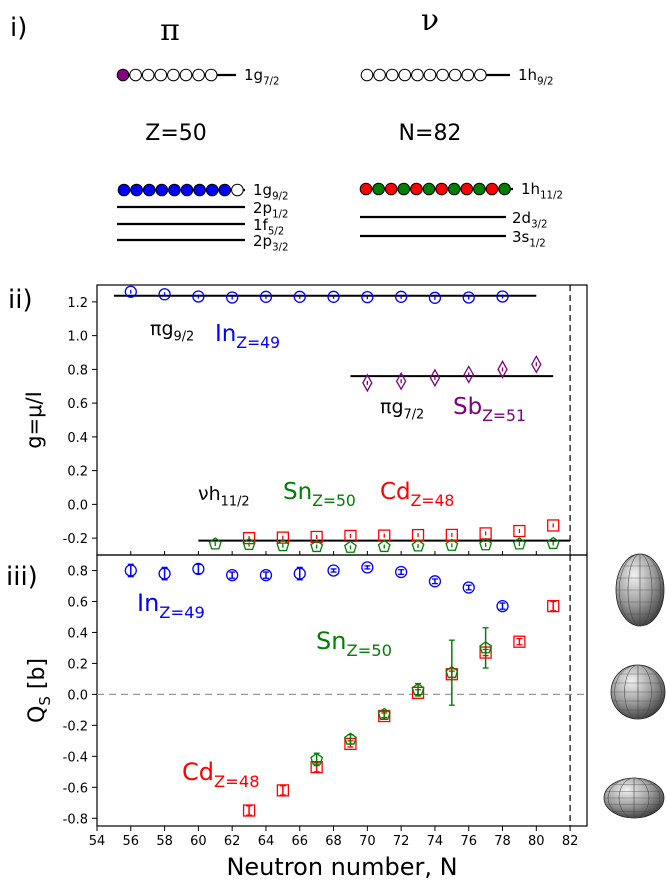 This screenshot has width=666, height=884. Describe the element at coordinates (638, 692) in the screenshot. I see `spherical-shape` at that location.